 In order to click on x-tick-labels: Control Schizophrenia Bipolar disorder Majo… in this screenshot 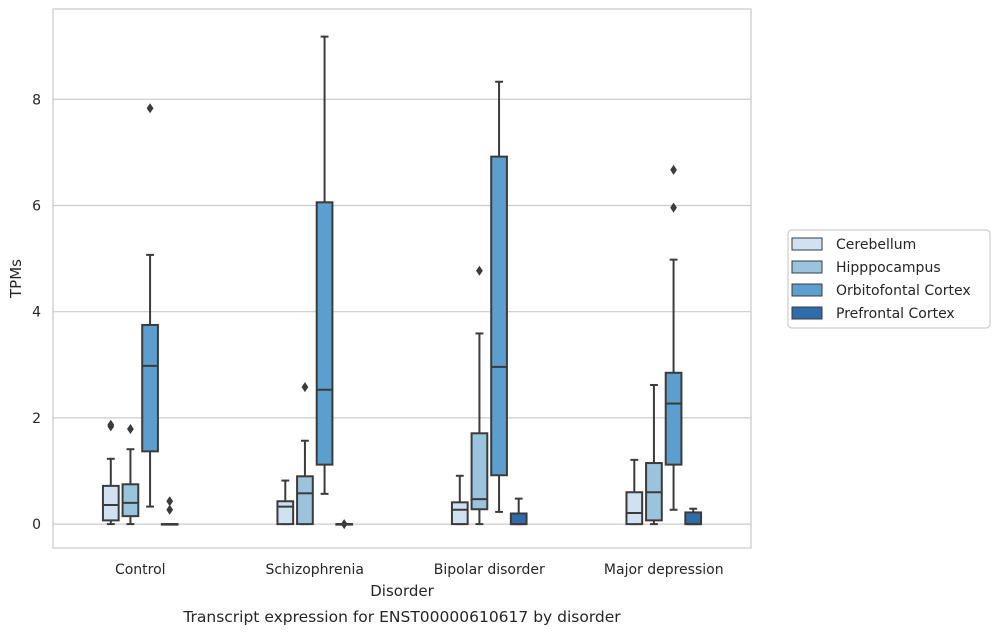, I will do `click(419, 570)`.